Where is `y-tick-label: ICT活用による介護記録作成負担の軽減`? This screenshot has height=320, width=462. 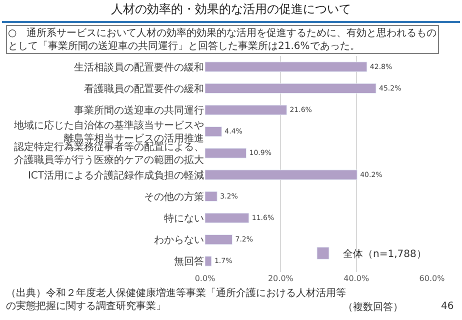
y-tick-label: ICT活用による介護記録作成負担の軽減 is located at coordinates (116, 175).